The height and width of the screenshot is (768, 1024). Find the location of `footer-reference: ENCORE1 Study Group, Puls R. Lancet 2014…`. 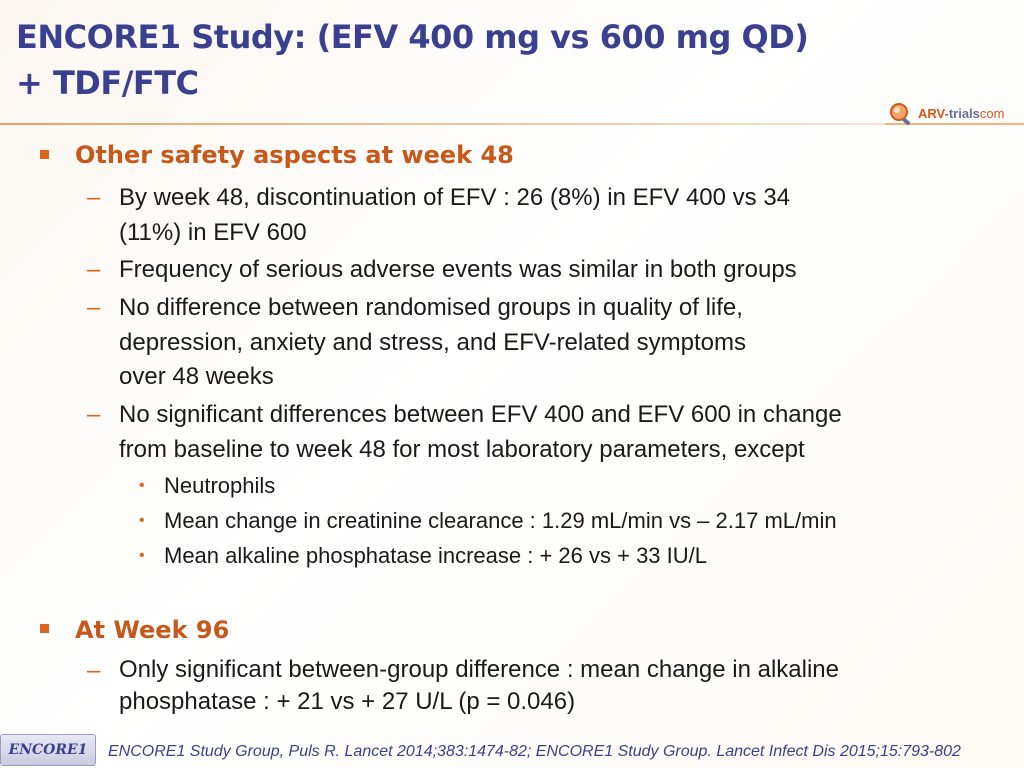

footer-reference: ENCORE1 Study Group, Puls R. Lancet 2014… is located at coordinates (534, 751).